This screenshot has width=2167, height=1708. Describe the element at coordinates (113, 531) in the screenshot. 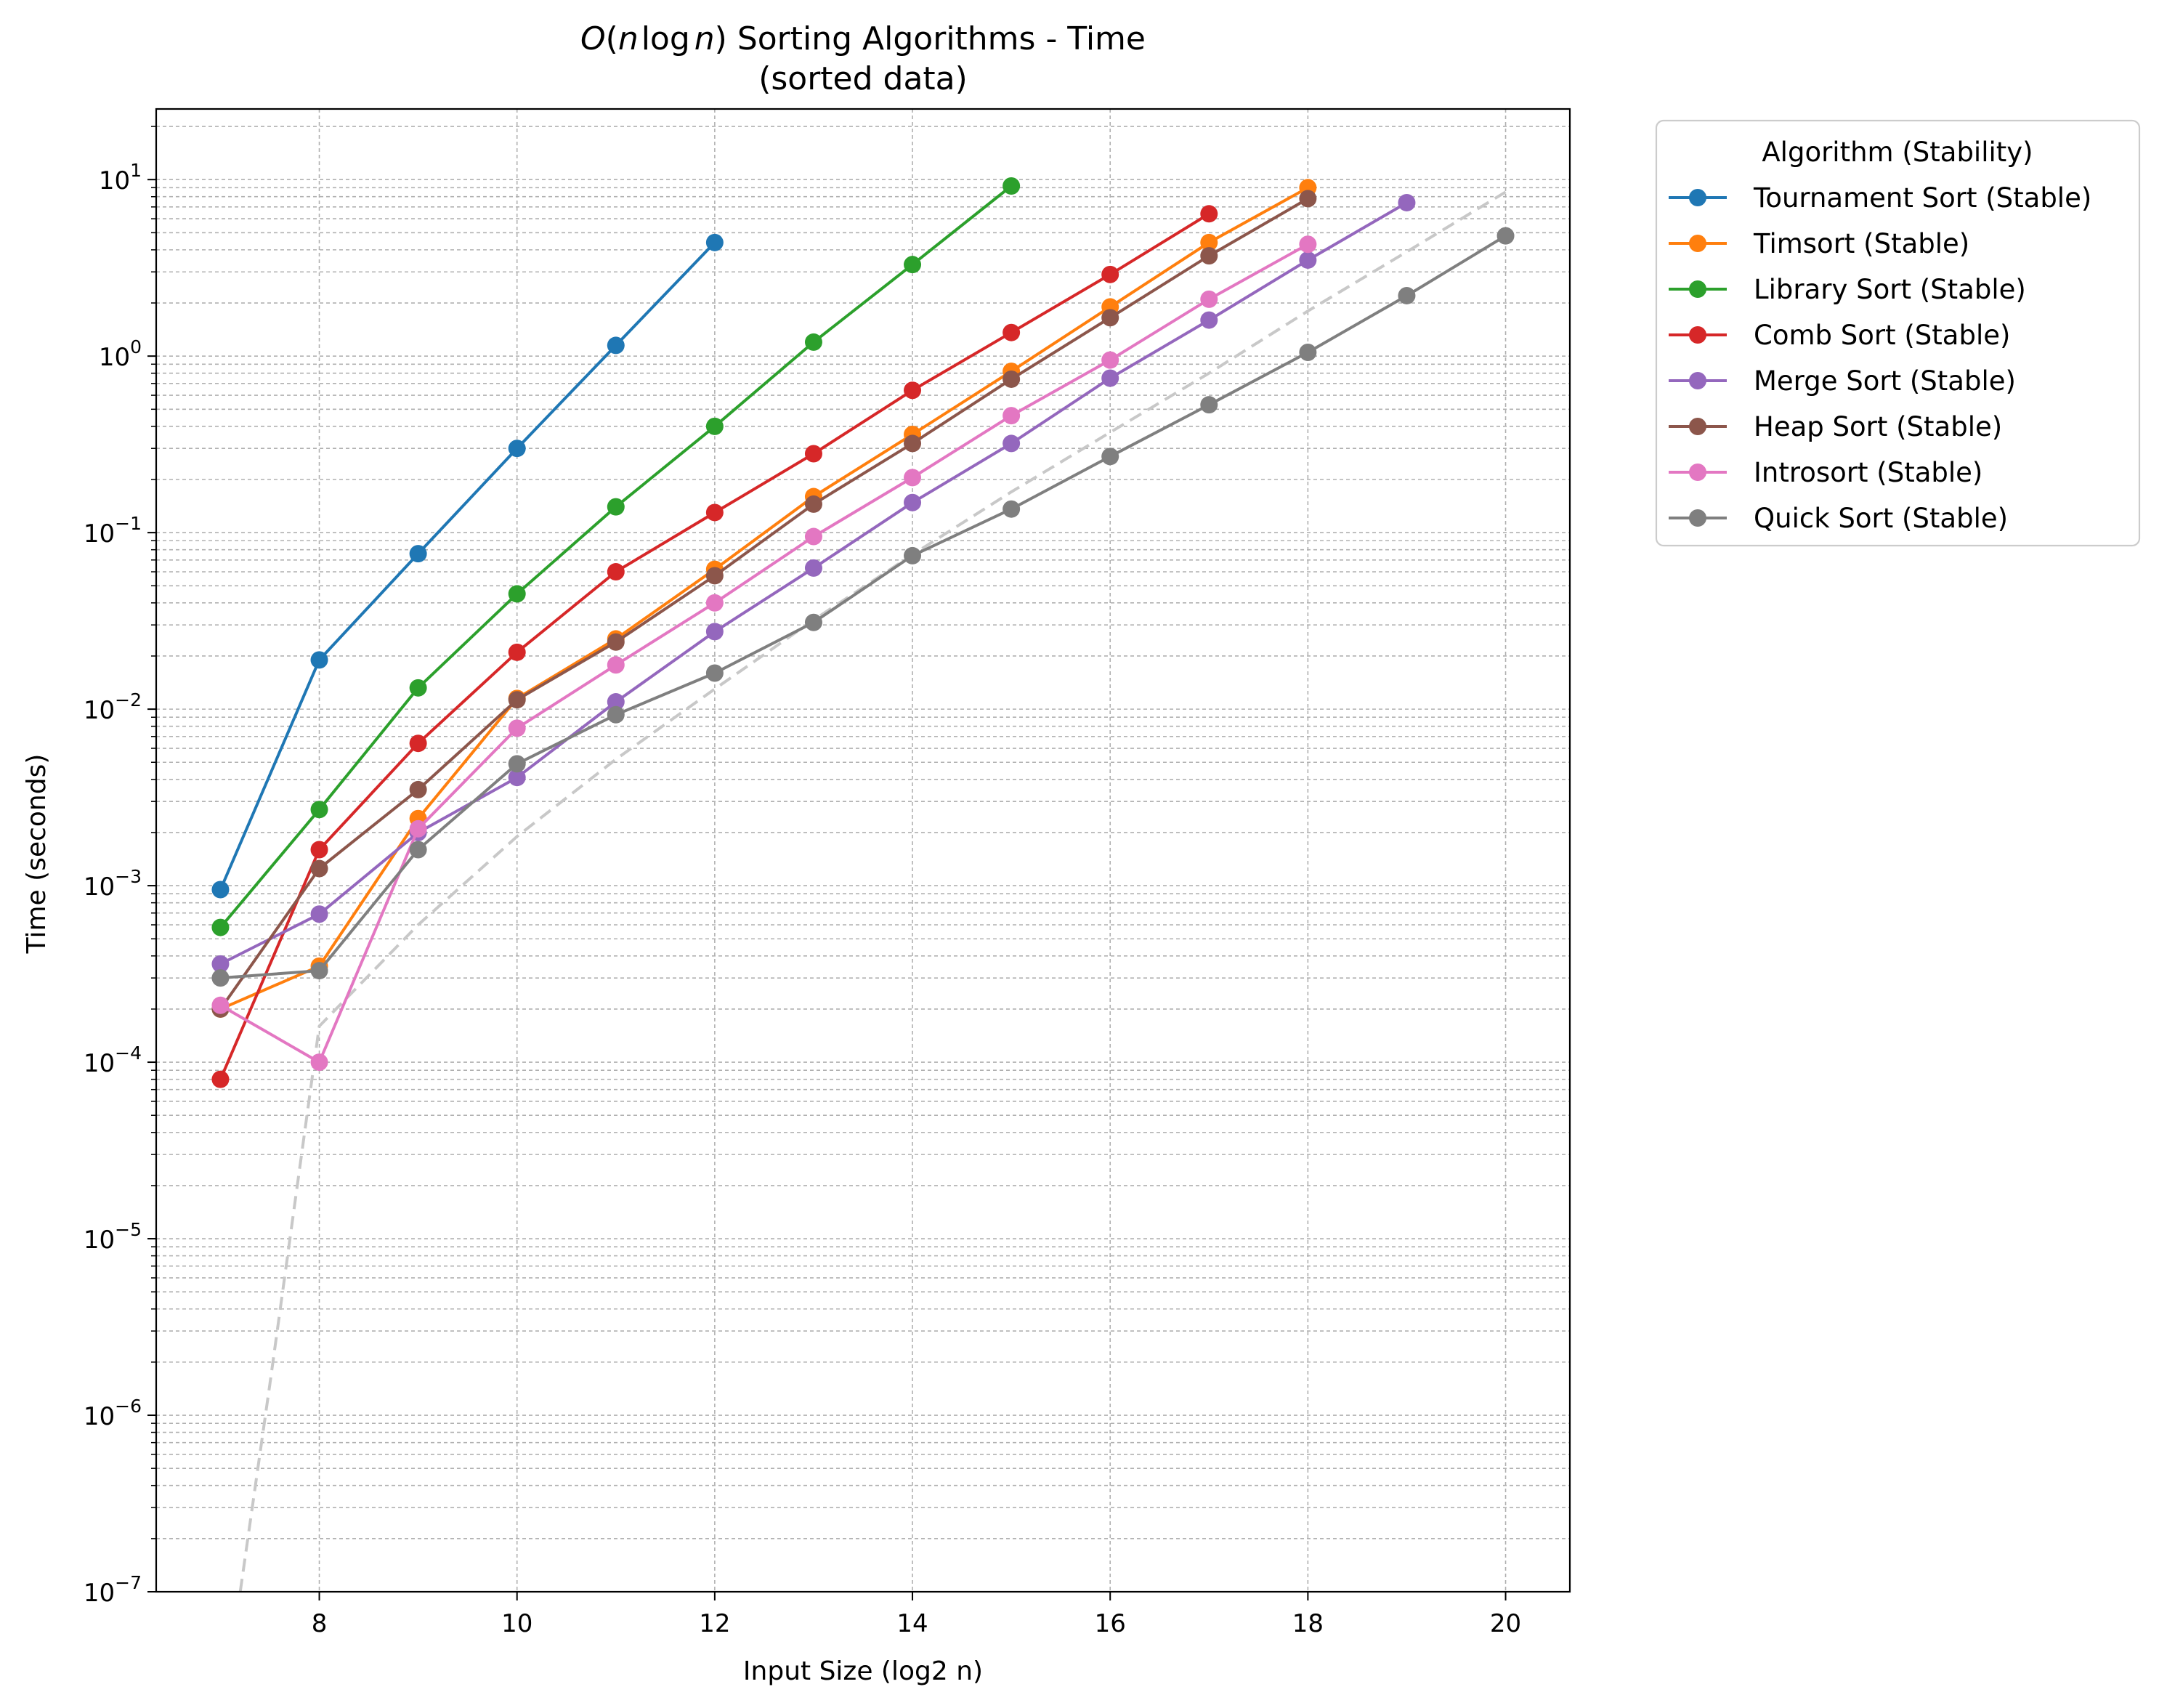

I see `y-tick-label: 10⁻¹` at that location.